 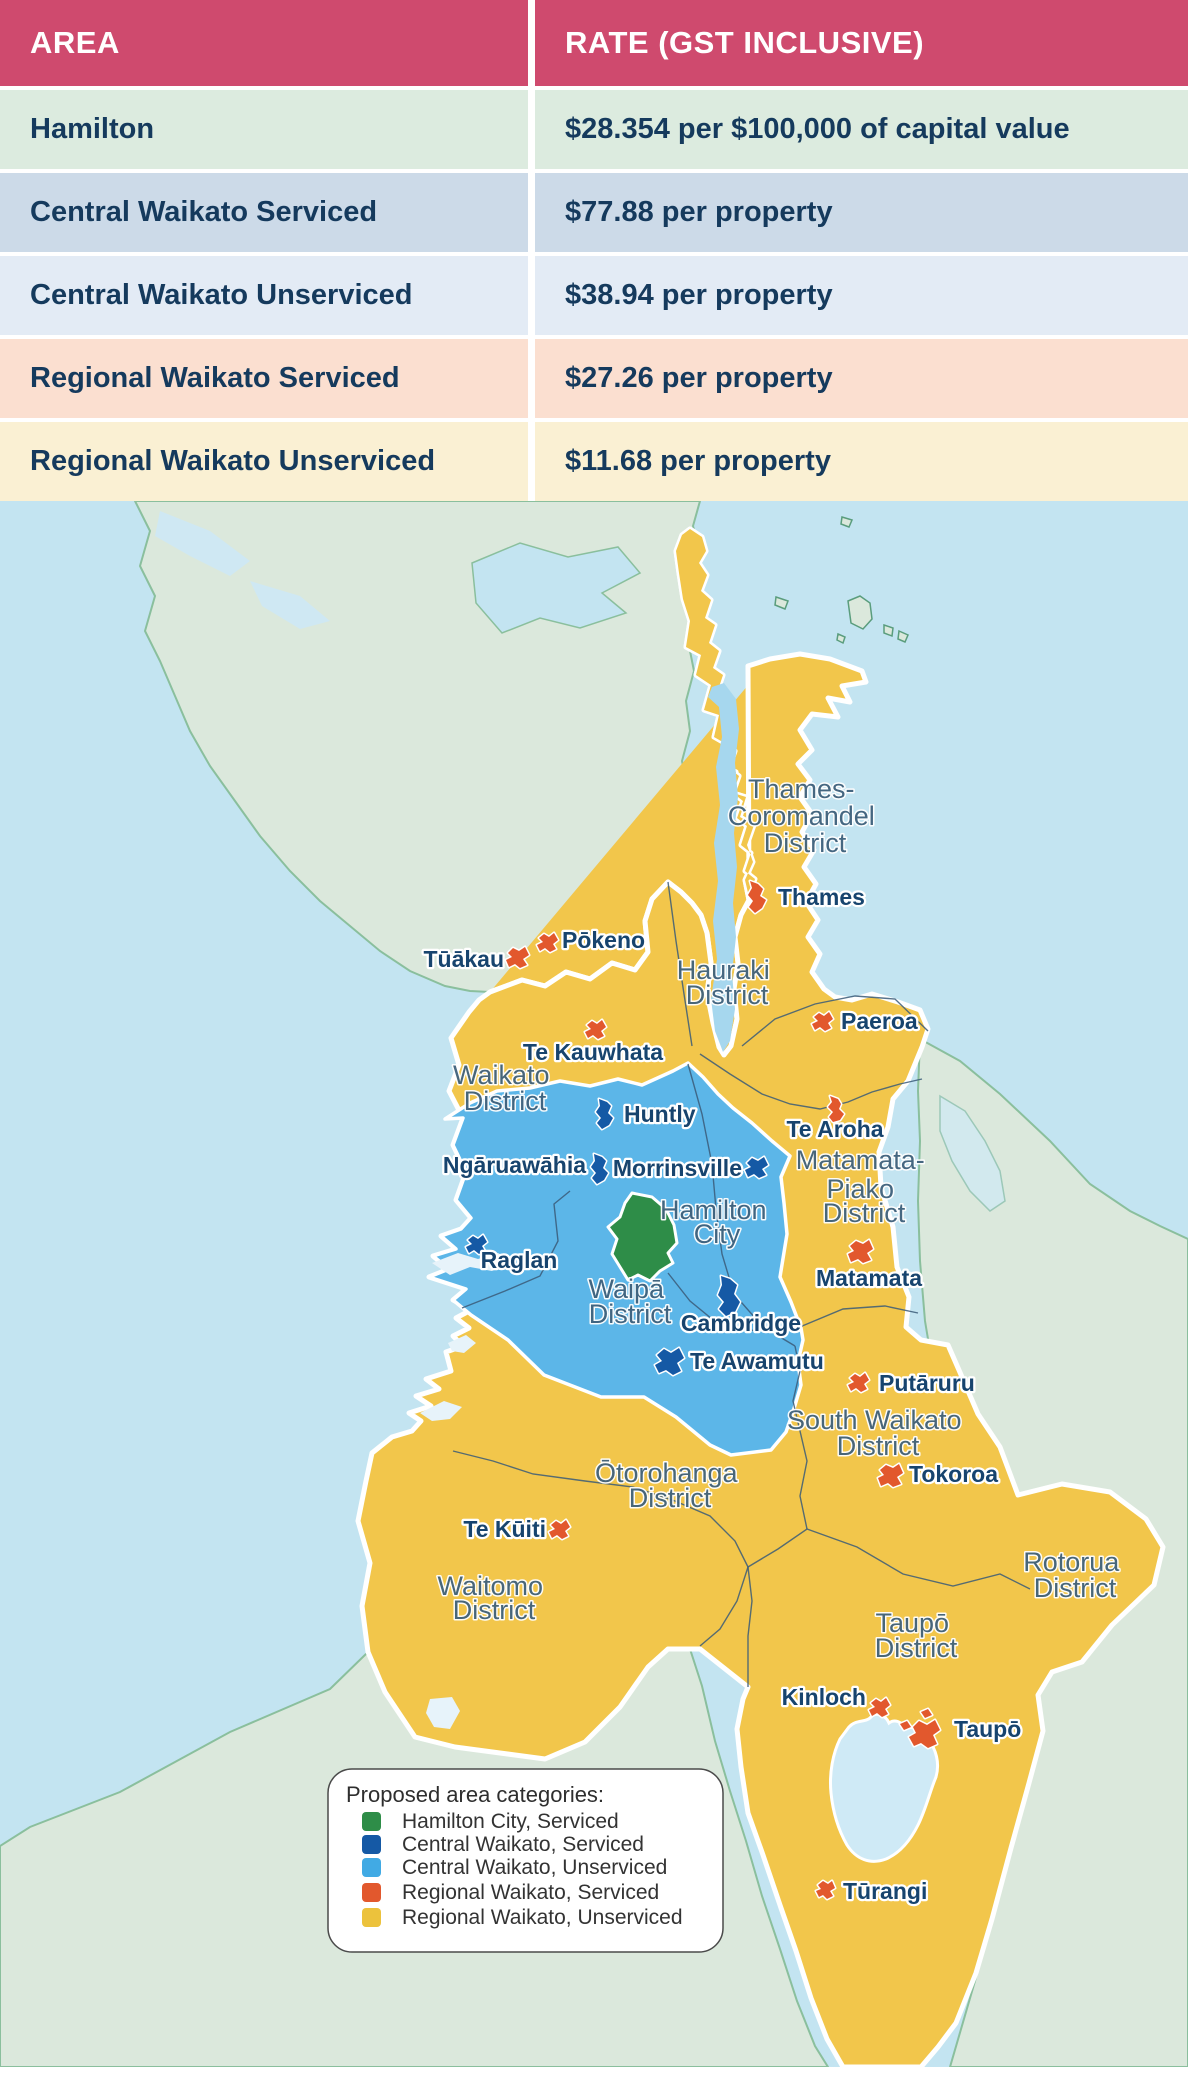 I want to click on legend-label-regional-serviced: Regional Waikato, Serviced, so click(x=530, y=1892).